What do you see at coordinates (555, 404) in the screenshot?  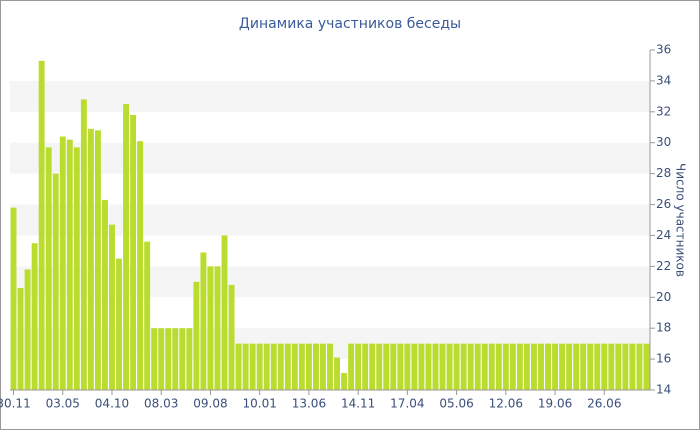 I see `x-tick-label: 19.06` at bounding box center [555, 404].